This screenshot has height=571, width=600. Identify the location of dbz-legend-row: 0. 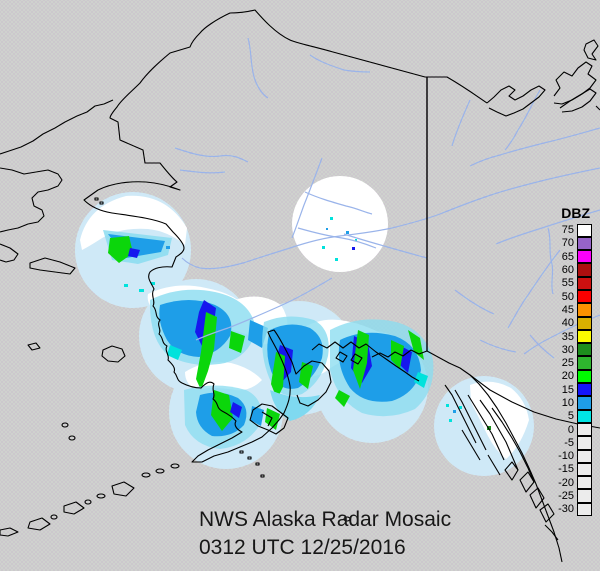
(570, 429).